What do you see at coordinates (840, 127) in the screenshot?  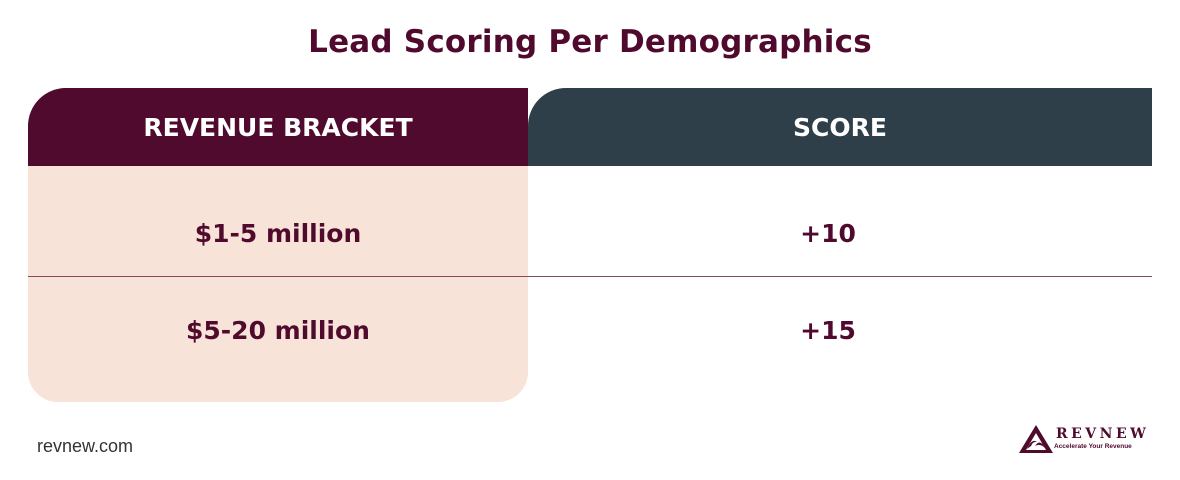 I see `header-score: SCORE` at bounding box center [840, 127].